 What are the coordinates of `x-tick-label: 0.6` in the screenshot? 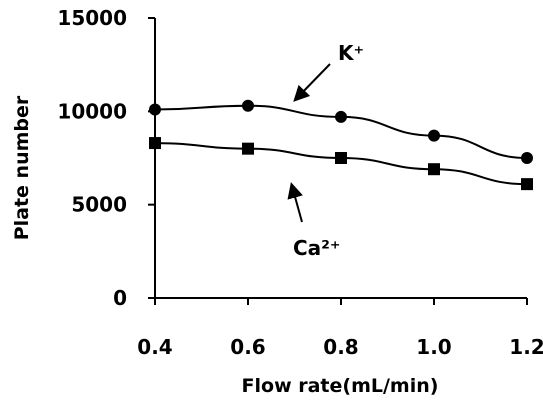 It's located at (247, 347).